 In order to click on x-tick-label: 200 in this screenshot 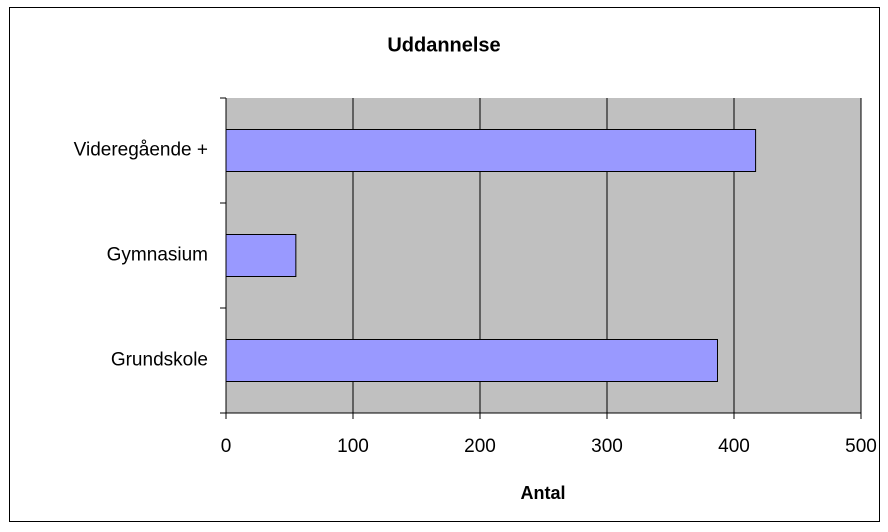, I will do `click(480, 446)`.